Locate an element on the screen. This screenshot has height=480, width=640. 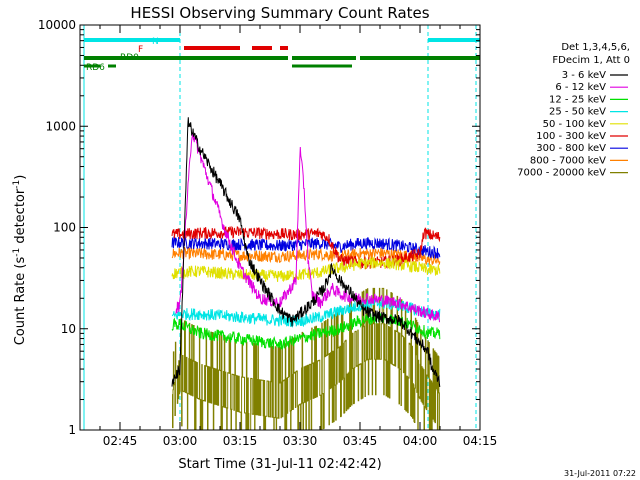
flag-label-1: F is located at coordinates (140, 50).